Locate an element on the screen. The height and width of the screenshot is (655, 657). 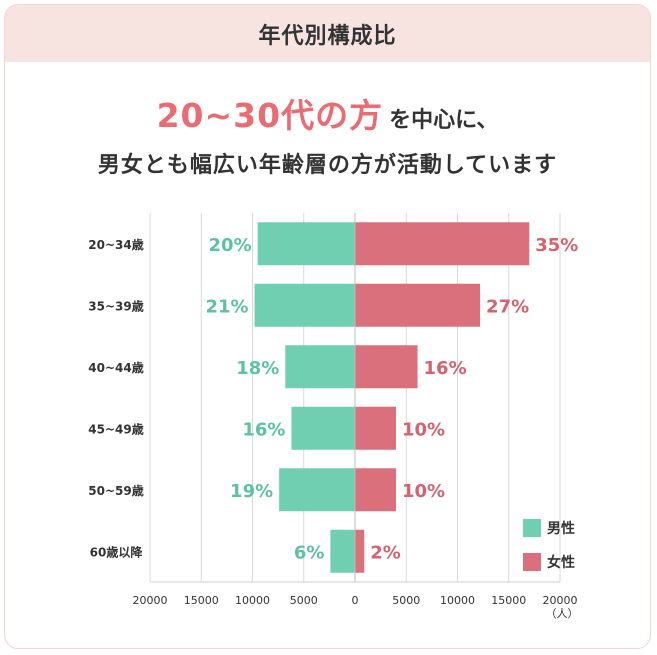
section-title: 年代別構成比 is located at coordinates (327, 36).